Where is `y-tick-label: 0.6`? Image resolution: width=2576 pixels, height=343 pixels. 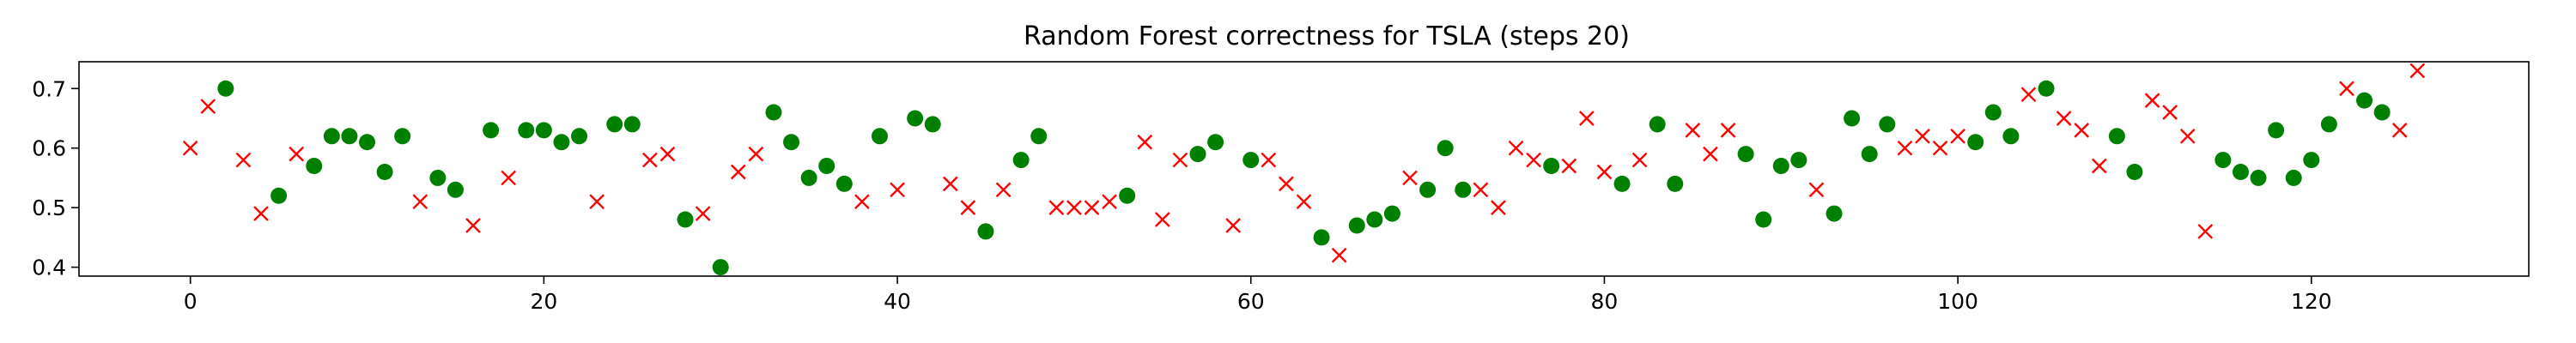 y-tick-label: 0.6 is located at coordinates (49, 148).